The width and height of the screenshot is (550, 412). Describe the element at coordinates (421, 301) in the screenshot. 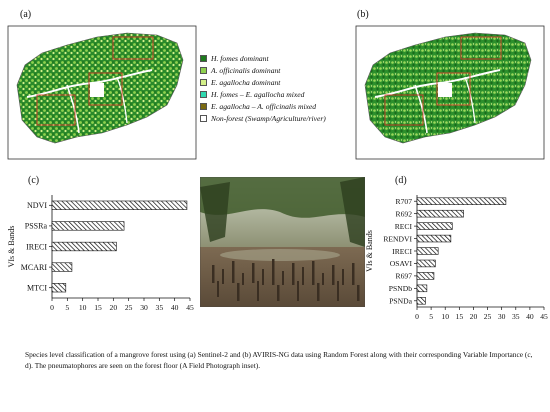

I see `bar-psnda` at that location.